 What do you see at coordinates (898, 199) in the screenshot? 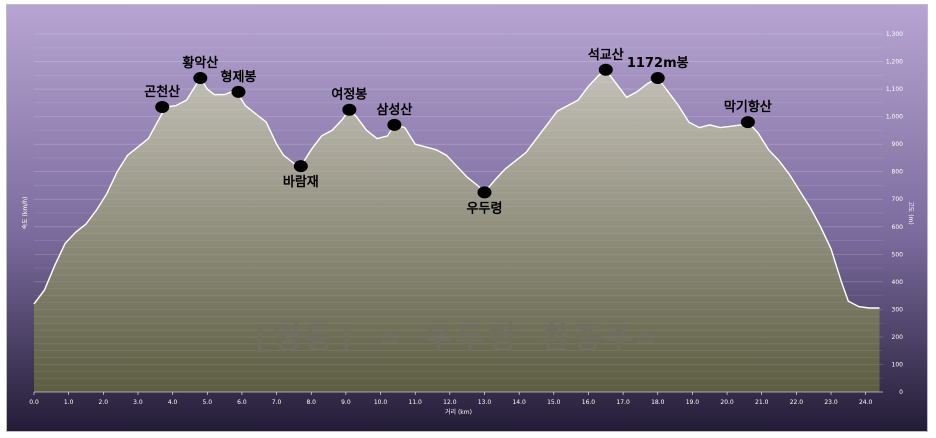
I see `y-tick-label: 700` at bounding box center [898, 199].